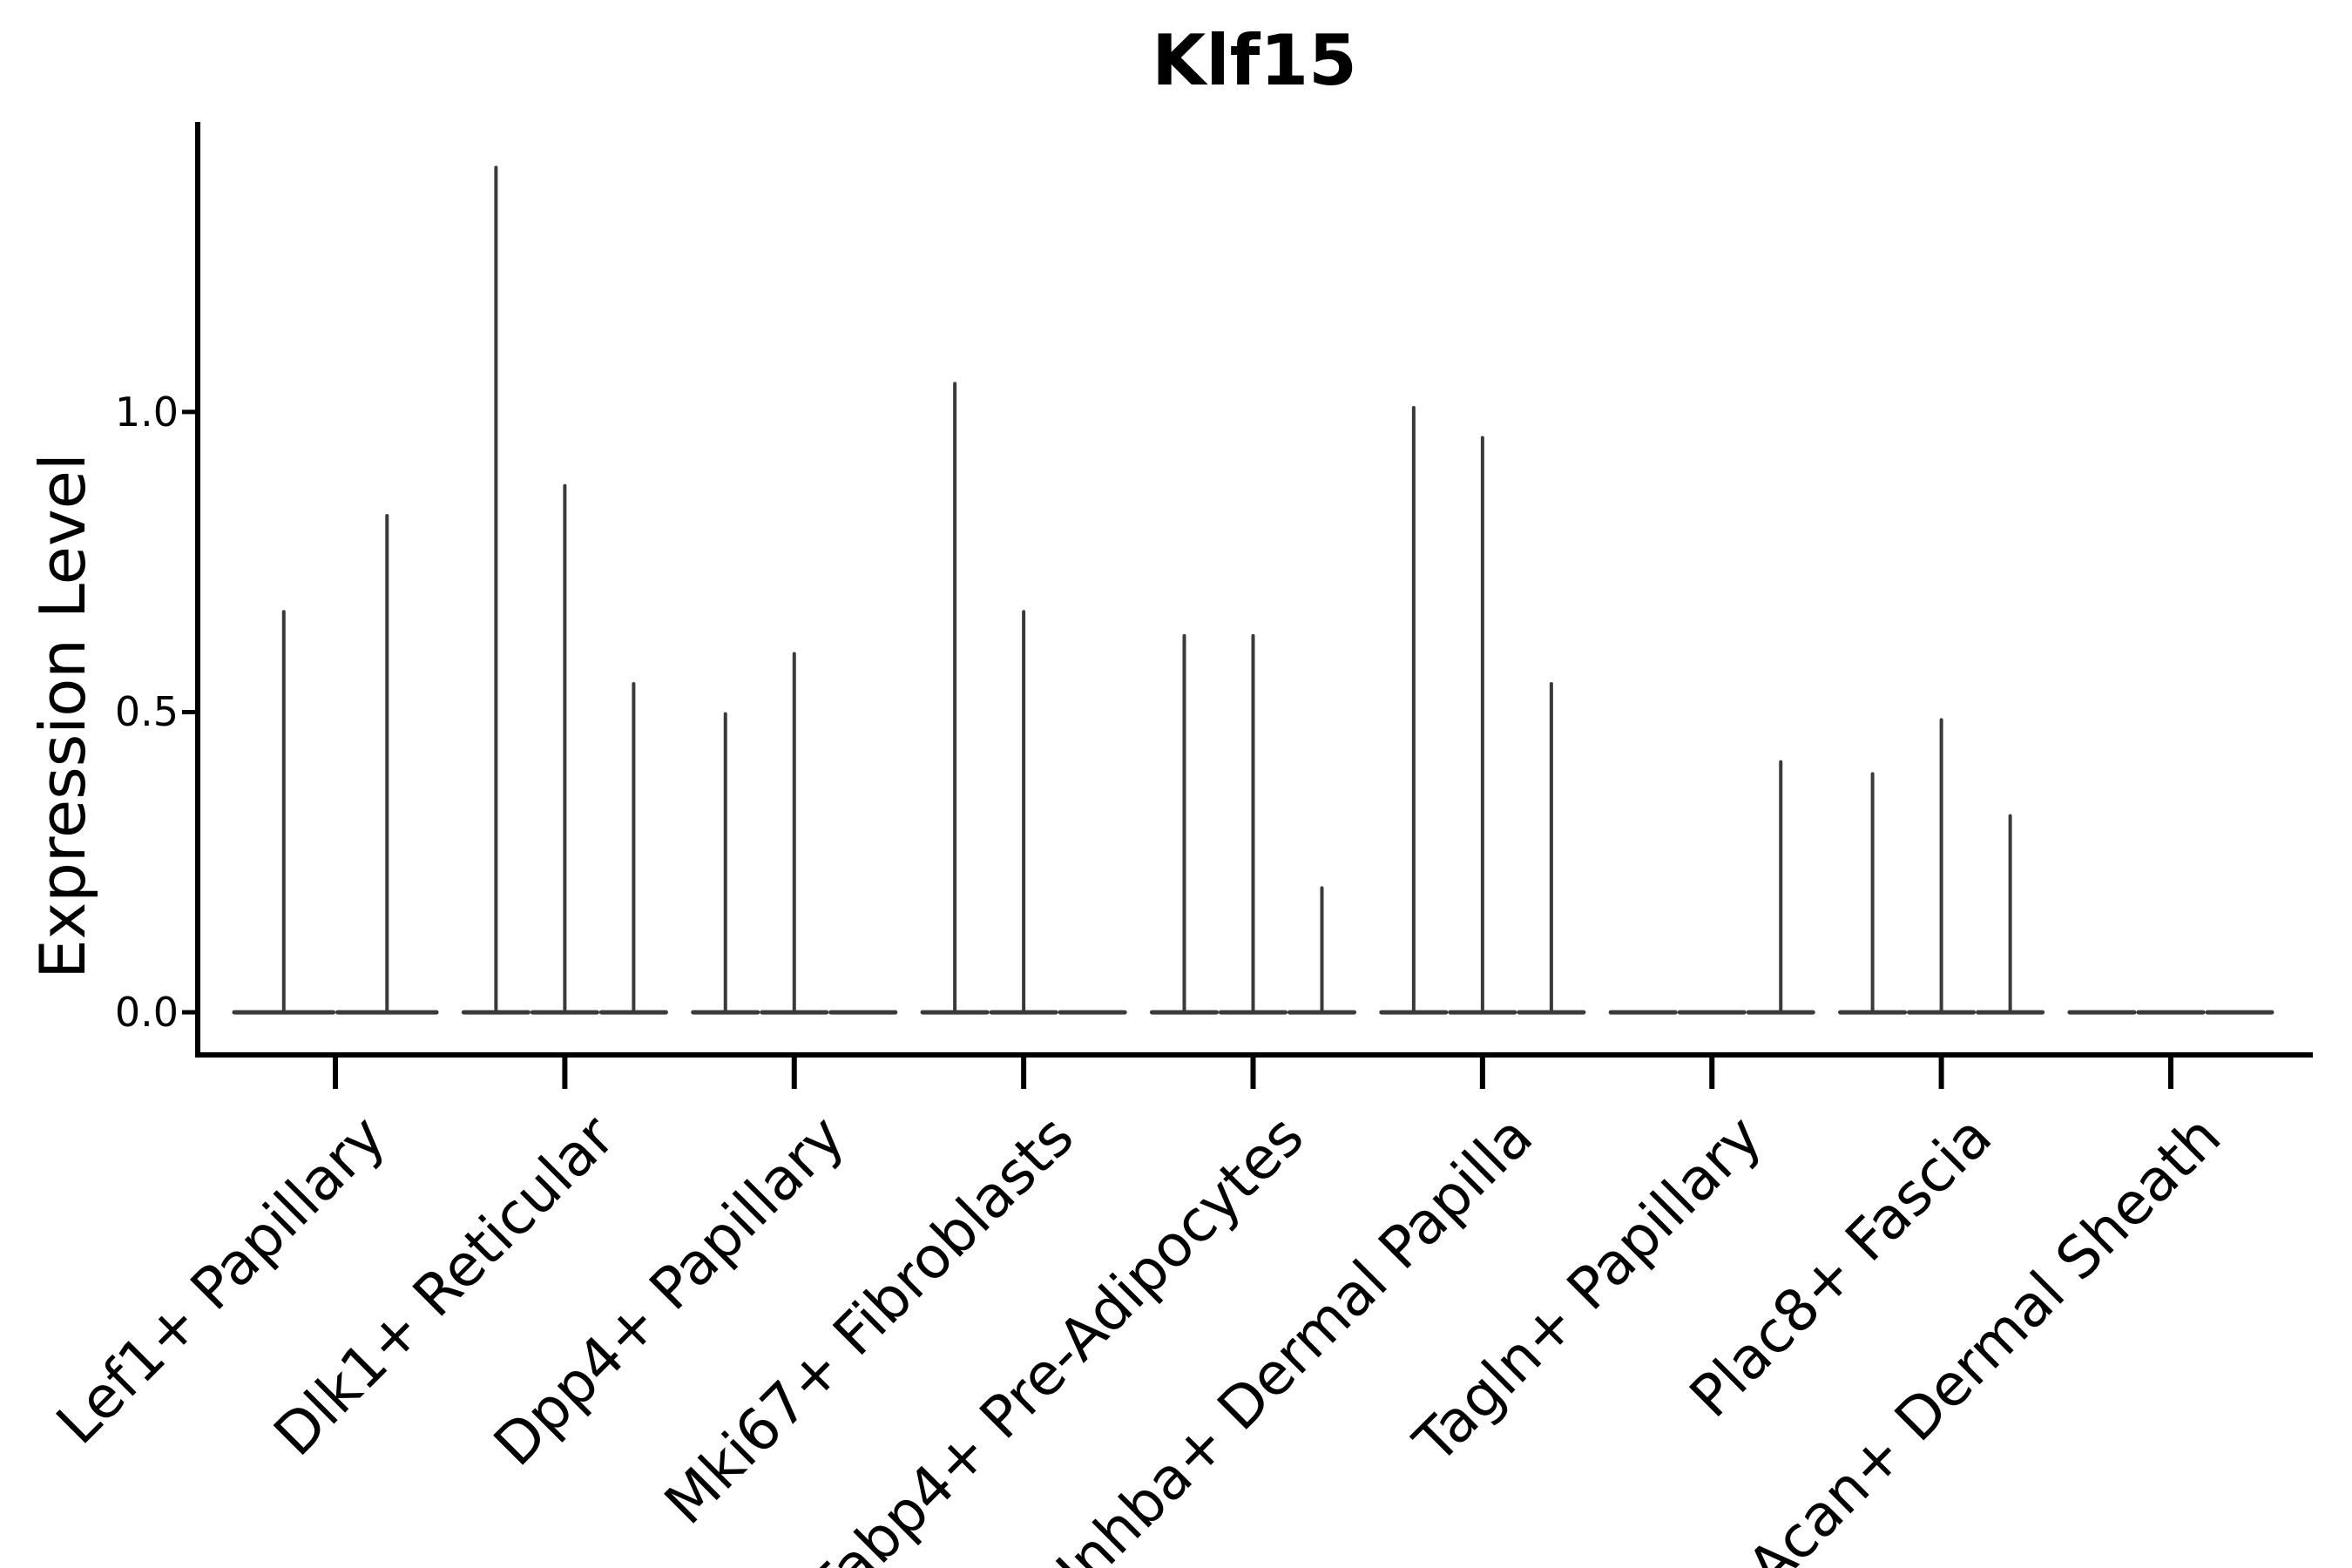 The height and width of the screenshot is (1568, 2352). I want to click on x-axis-spine, so click(1254, 1055).